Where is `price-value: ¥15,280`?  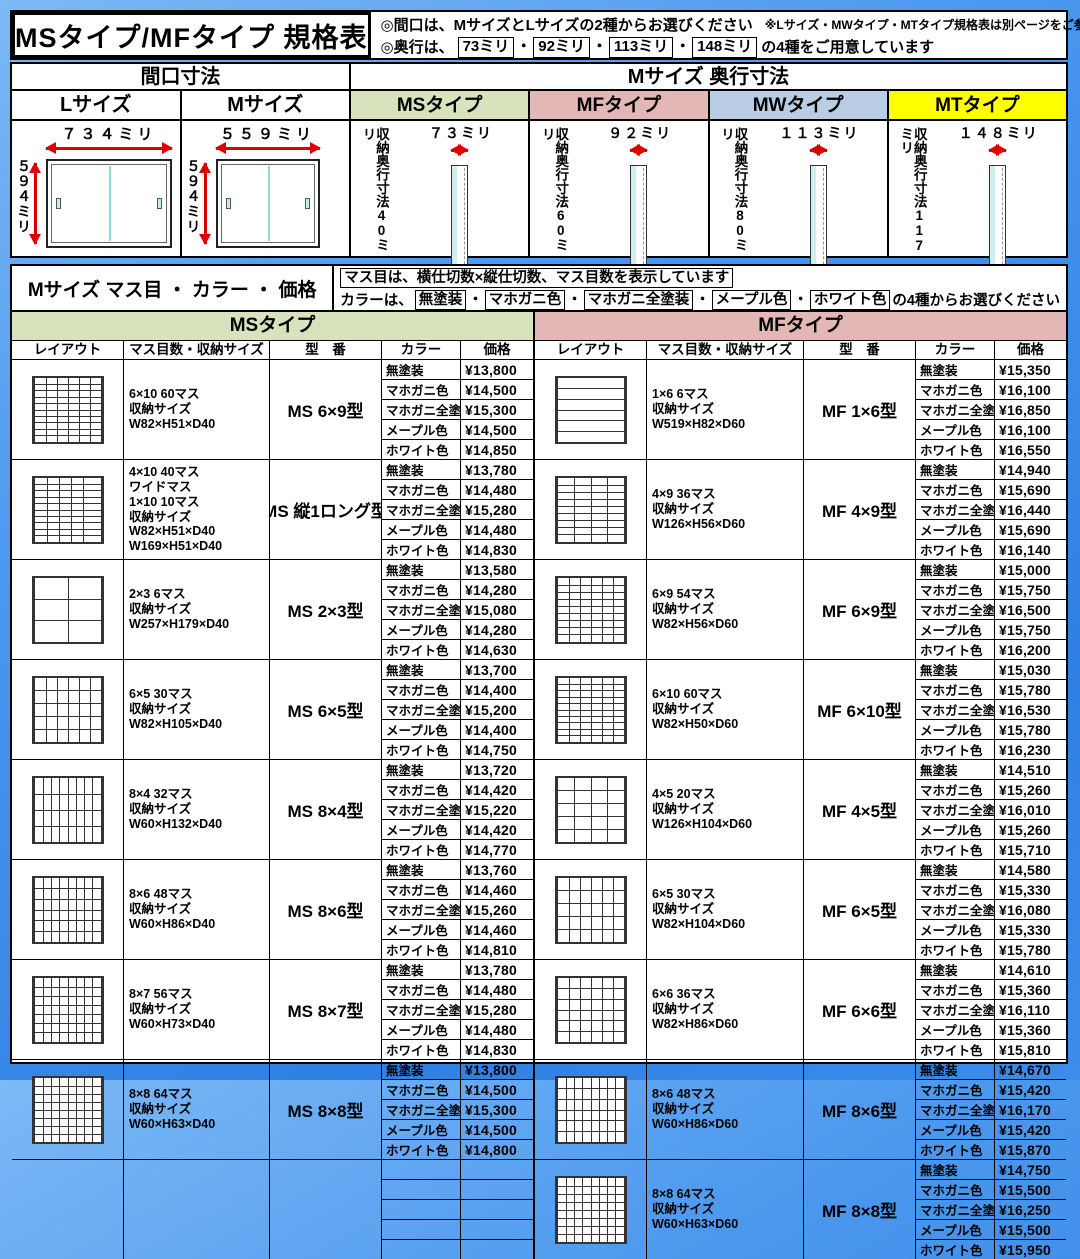 price-value: ¥15,280 is located at coordinates (497, 510).